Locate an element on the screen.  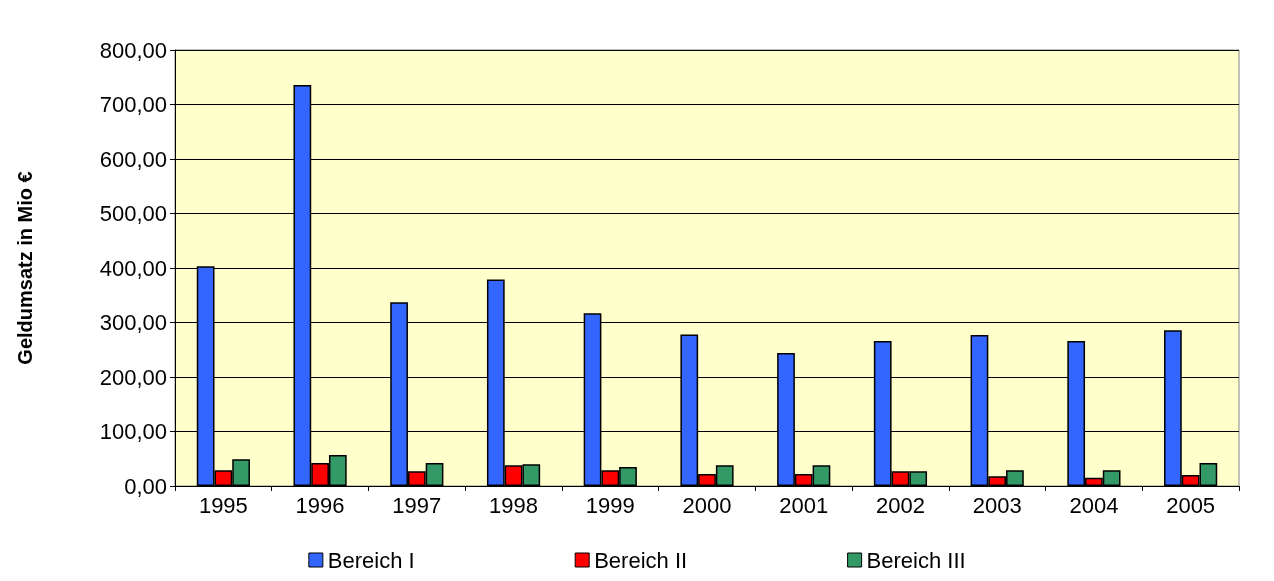
x-tick-label: 2000 is located at coordinates (707, 505).